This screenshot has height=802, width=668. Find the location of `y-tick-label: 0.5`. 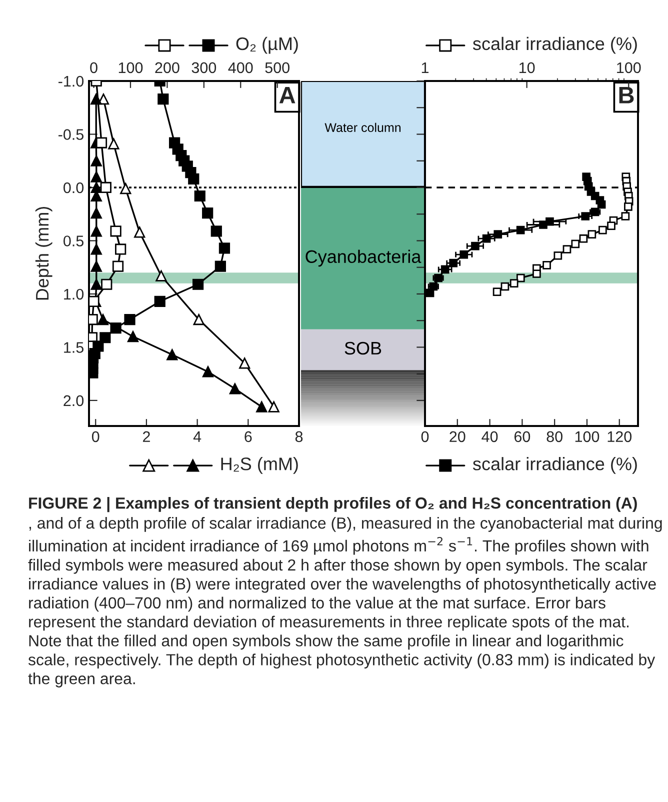

y-tick-label: 0.5 is located at coordinates (74, 241).